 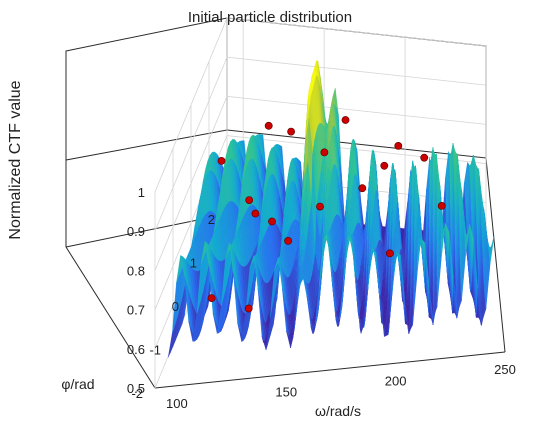 I want to click on y-axis-label: φ/rad, so click(x=77, y=384).